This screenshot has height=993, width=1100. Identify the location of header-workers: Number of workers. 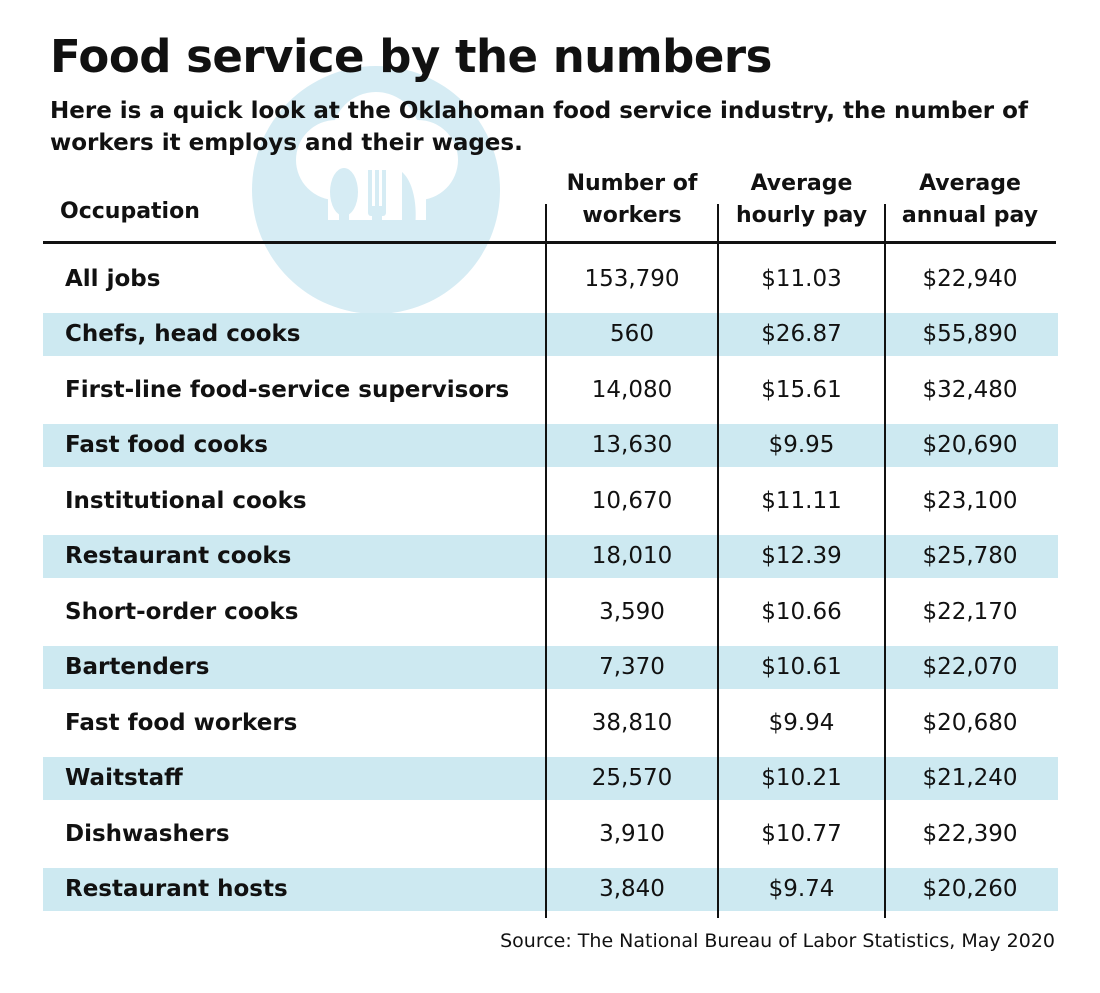
(632, 199).